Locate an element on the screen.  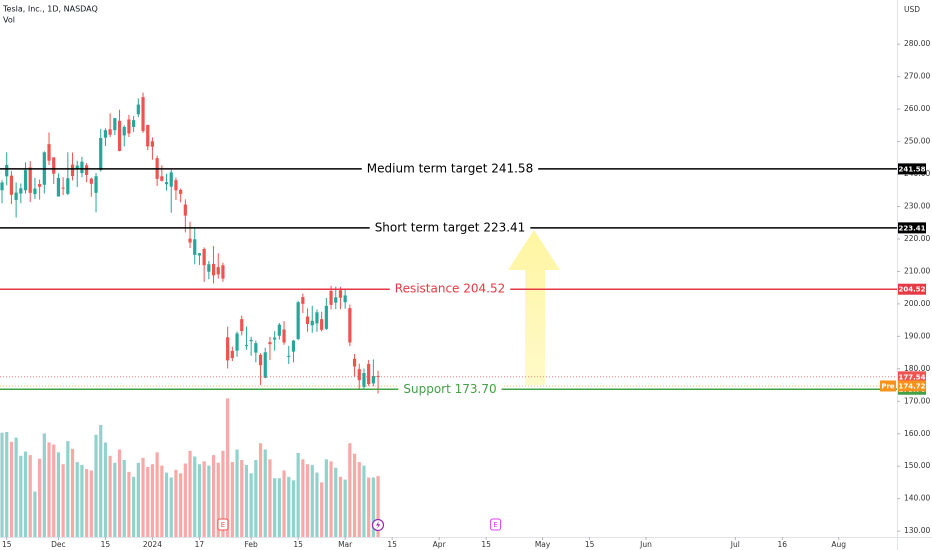
x-tick-label: Mar is located at coordinates (345, 544).